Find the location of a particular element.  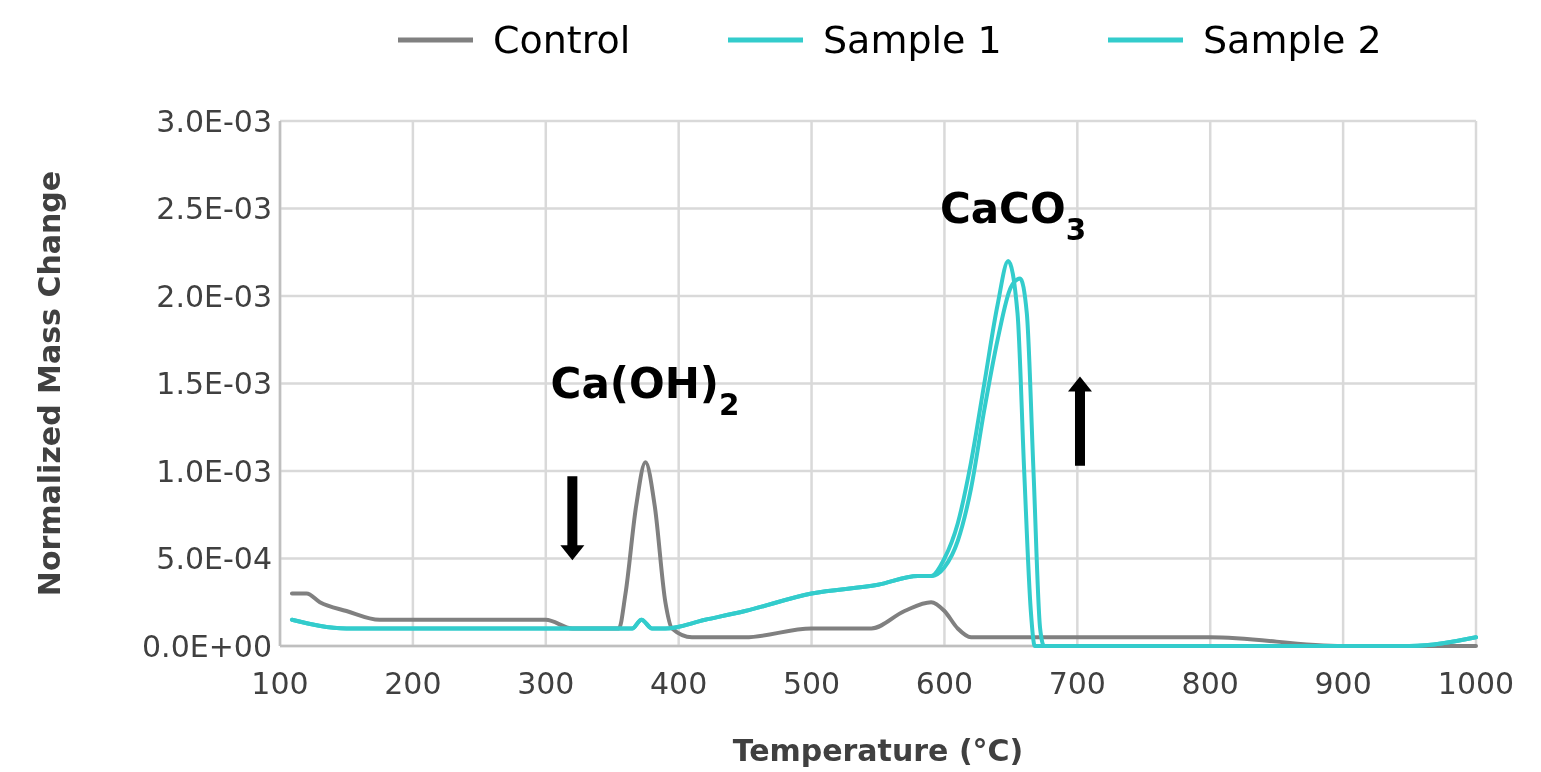

x-tick-label: 600 is located at coordinates (944, 683).